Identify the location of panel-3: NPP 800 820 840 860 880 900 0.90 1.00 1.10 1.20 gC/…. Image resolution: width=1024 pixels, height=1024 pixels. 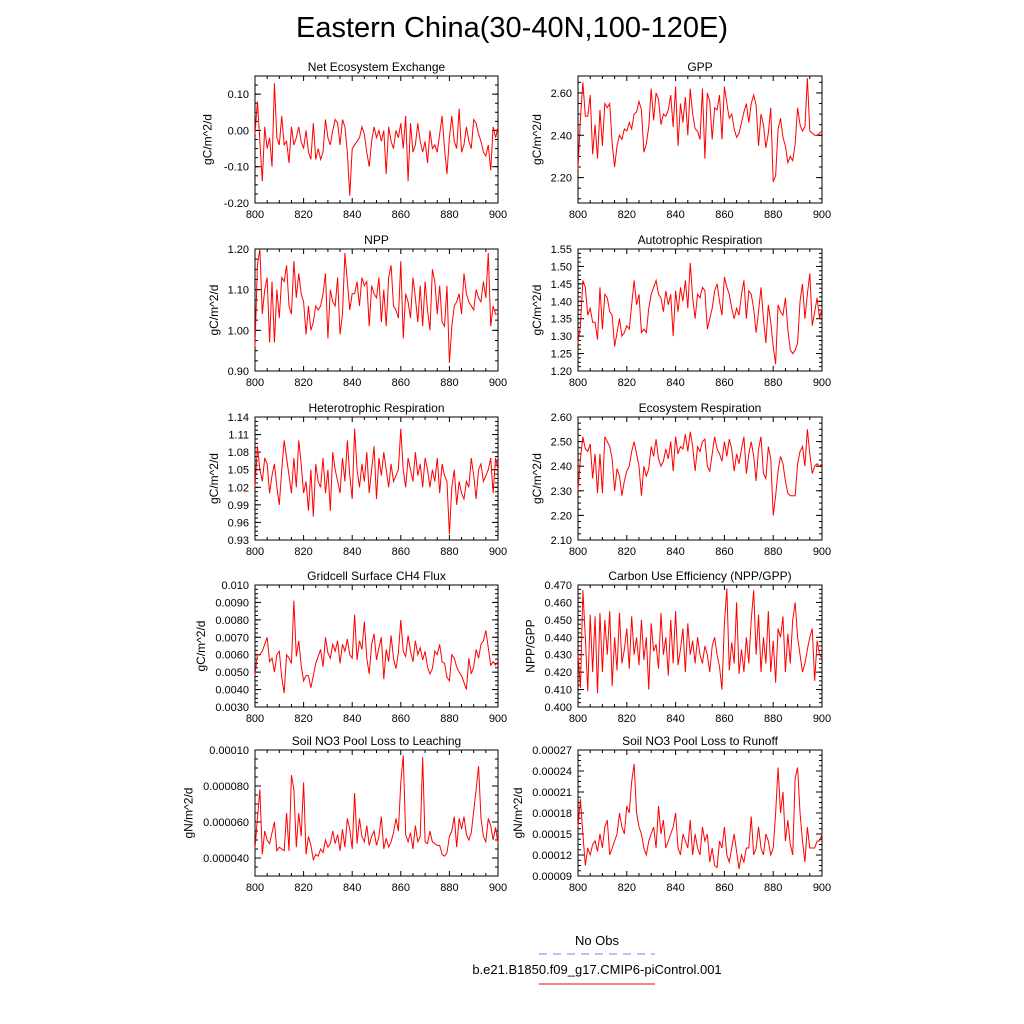
(357, 311).